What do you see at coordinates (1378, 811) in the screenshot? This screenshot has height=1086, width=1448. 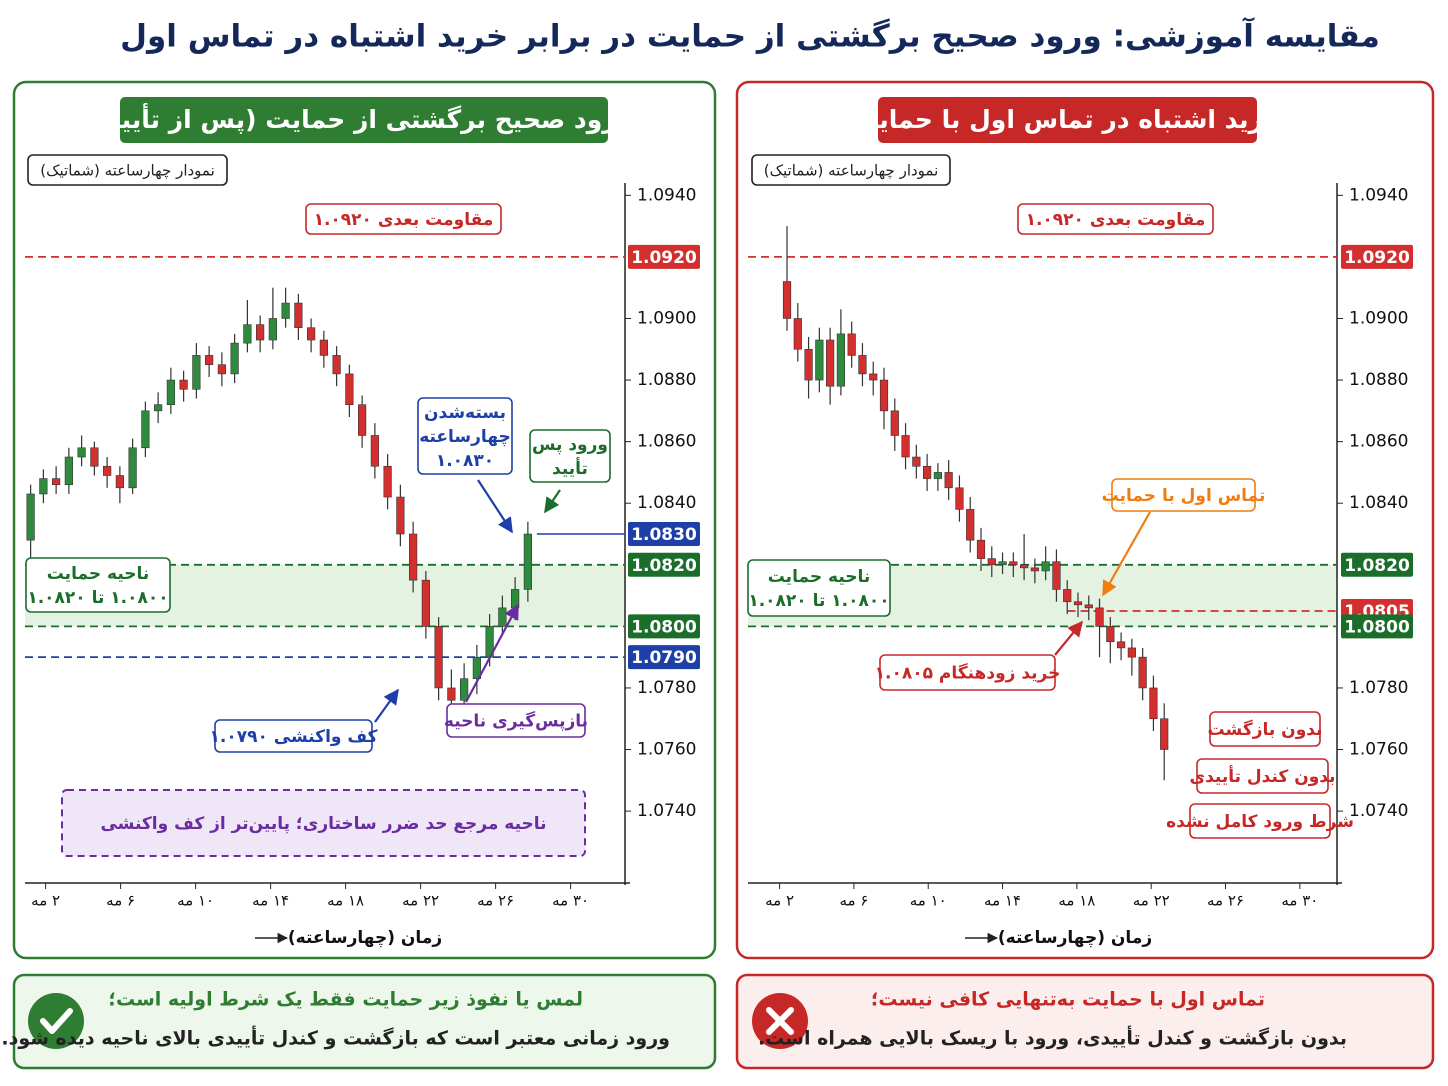 I see `y-tick-label: 1.0740` at bounding box center [1378, 811].